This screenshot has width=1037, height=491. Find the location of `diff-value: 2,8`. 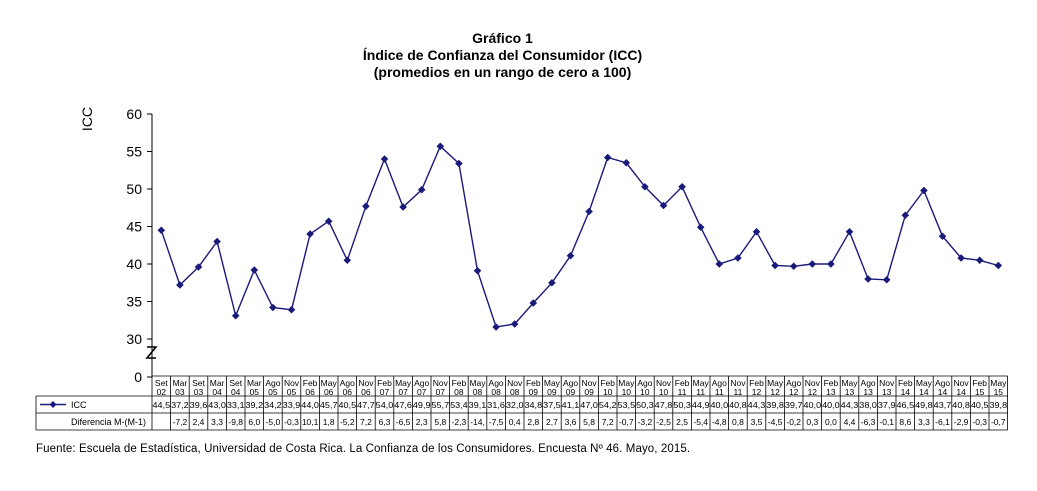

diff-value: 2,8 is located at coordinates (533, 422).